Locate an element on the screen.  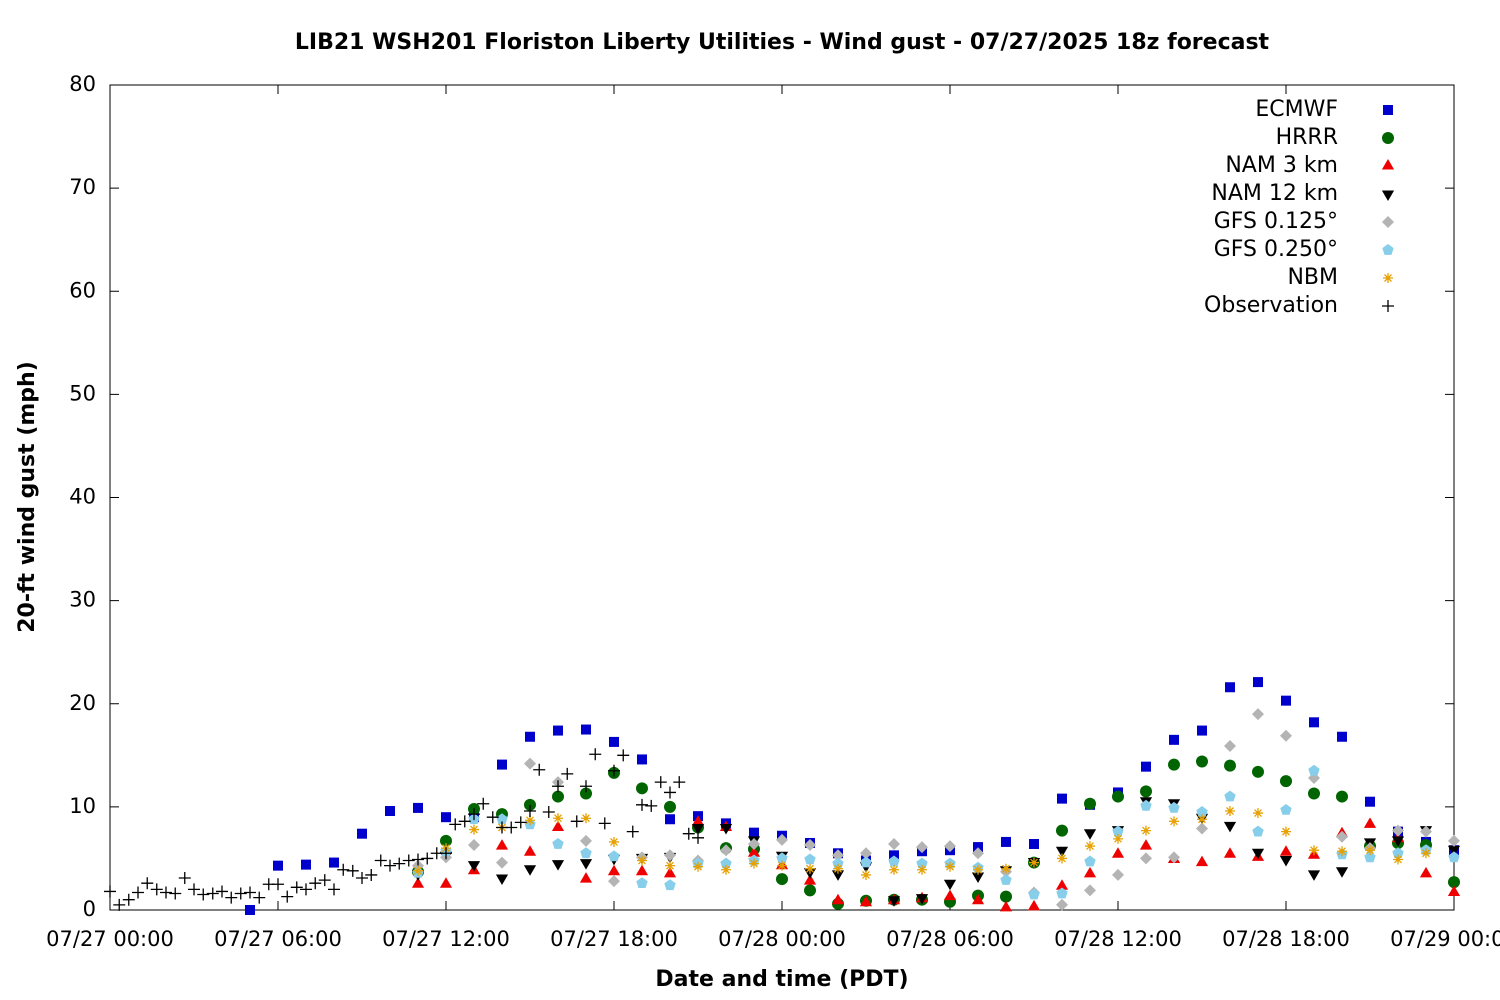
y-tick-label: 80 is located at coordinates (82, 84).